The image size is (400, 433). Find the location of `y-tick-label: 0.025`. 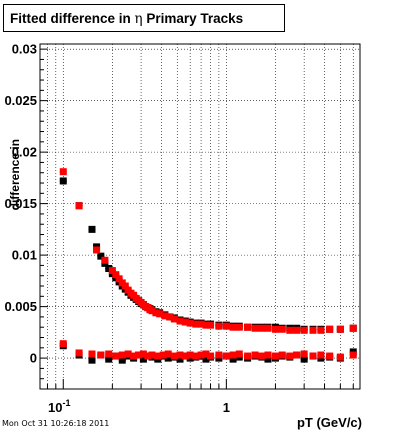

y-tick-label: 0.025 is located at coordinates (20, 100).